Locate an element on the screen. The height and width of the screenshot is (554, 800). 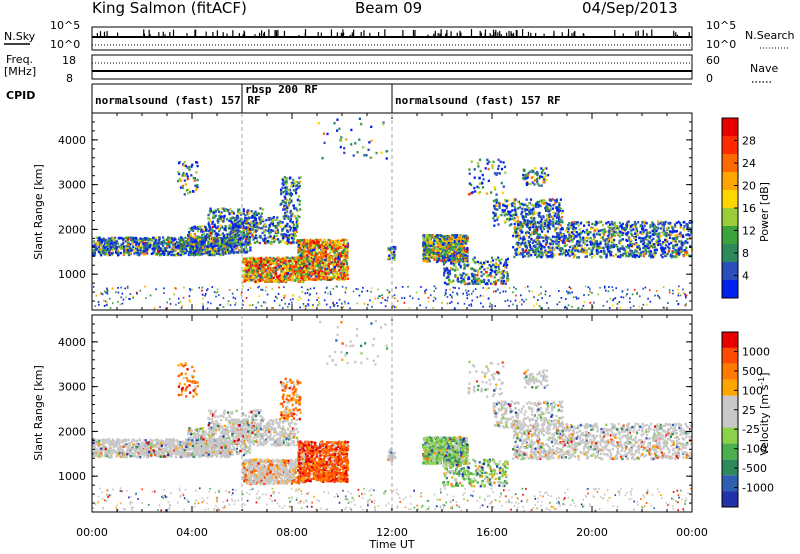
nsky-panel-frame is located at coordinates (392, 38).